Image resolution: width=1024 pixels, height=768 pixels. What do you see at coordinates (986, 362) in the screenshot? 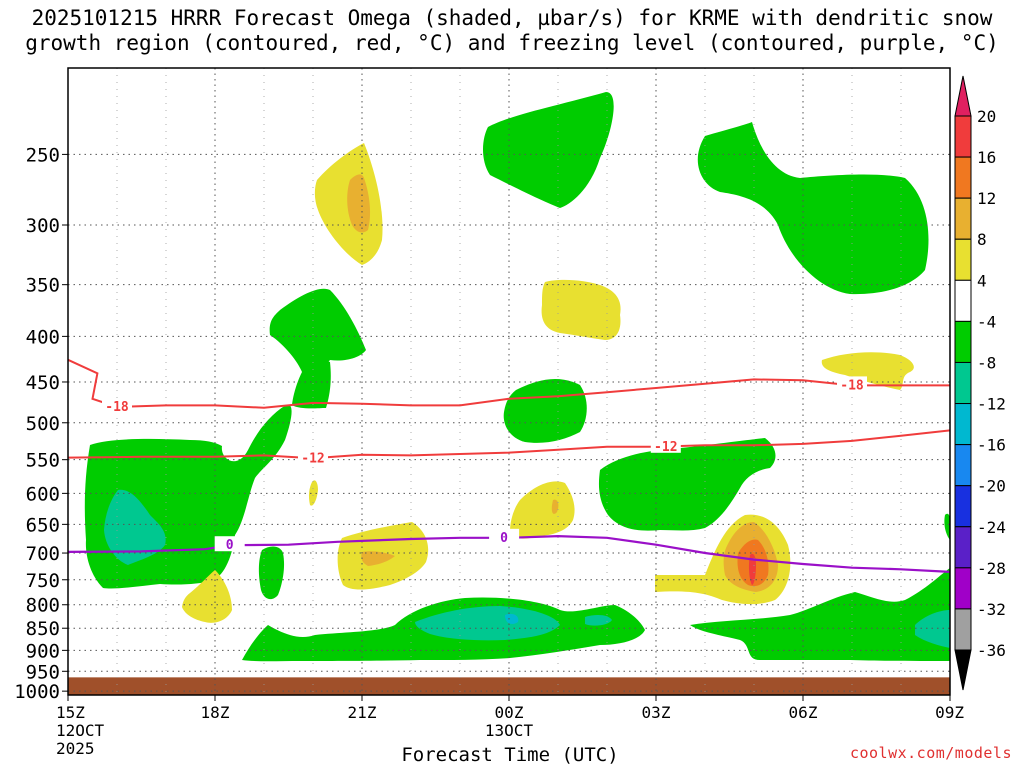
I see `colorbar-label-6: -8` at bounding box center [986, 362].